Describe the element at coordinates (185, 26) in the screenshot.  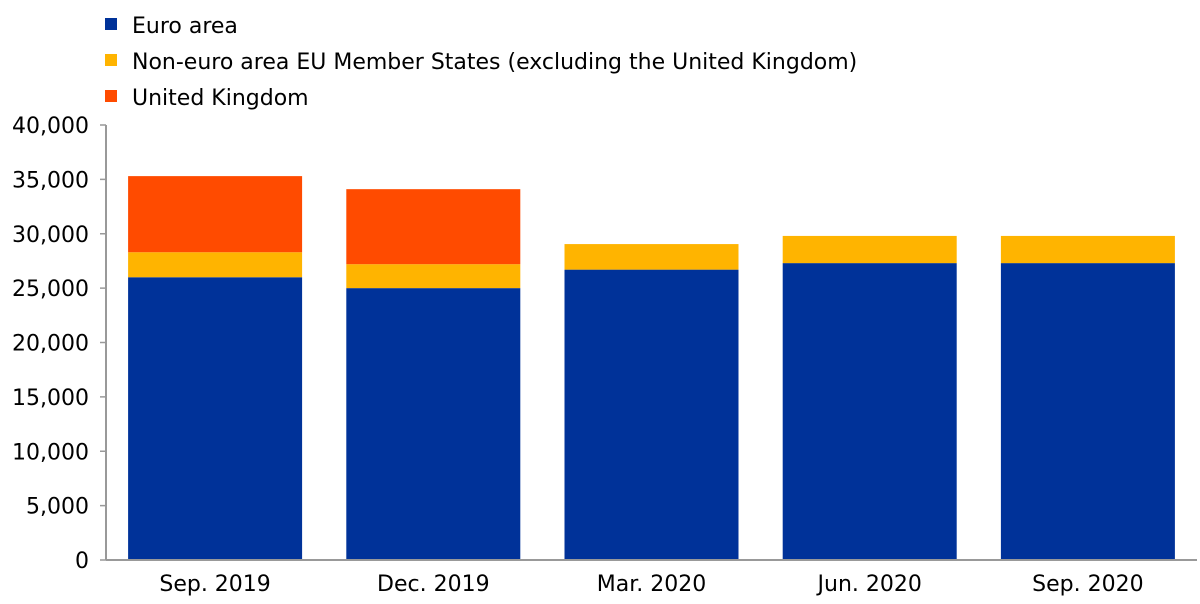
I see `legend-label: Euro area` at that location.